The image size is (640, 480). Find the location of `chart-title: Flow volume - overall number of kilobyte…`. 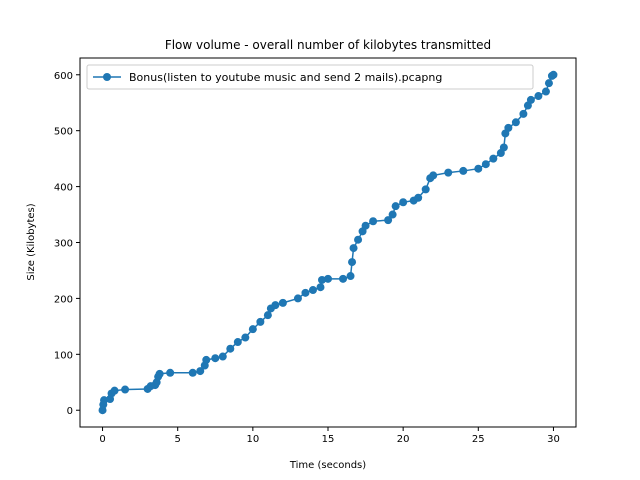

chart-title: Flow volume - overall number of kilobyte… is located at coordinates (328, 45).